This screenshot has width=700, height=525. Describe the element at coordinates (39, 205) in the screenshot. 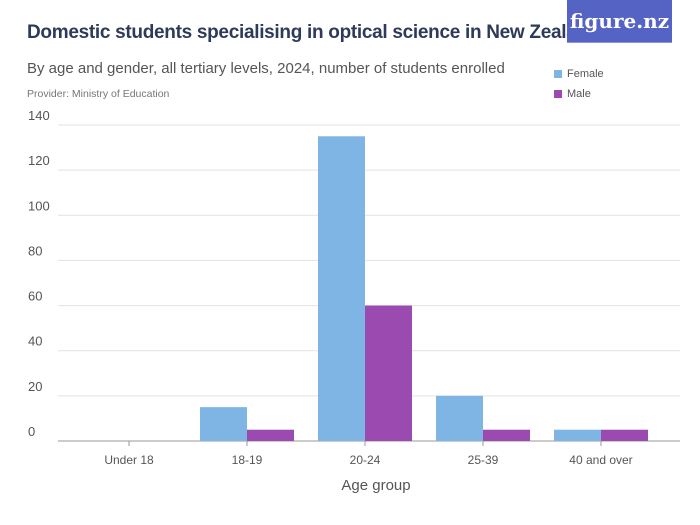

I see `y-tick-label: 100` at that location.